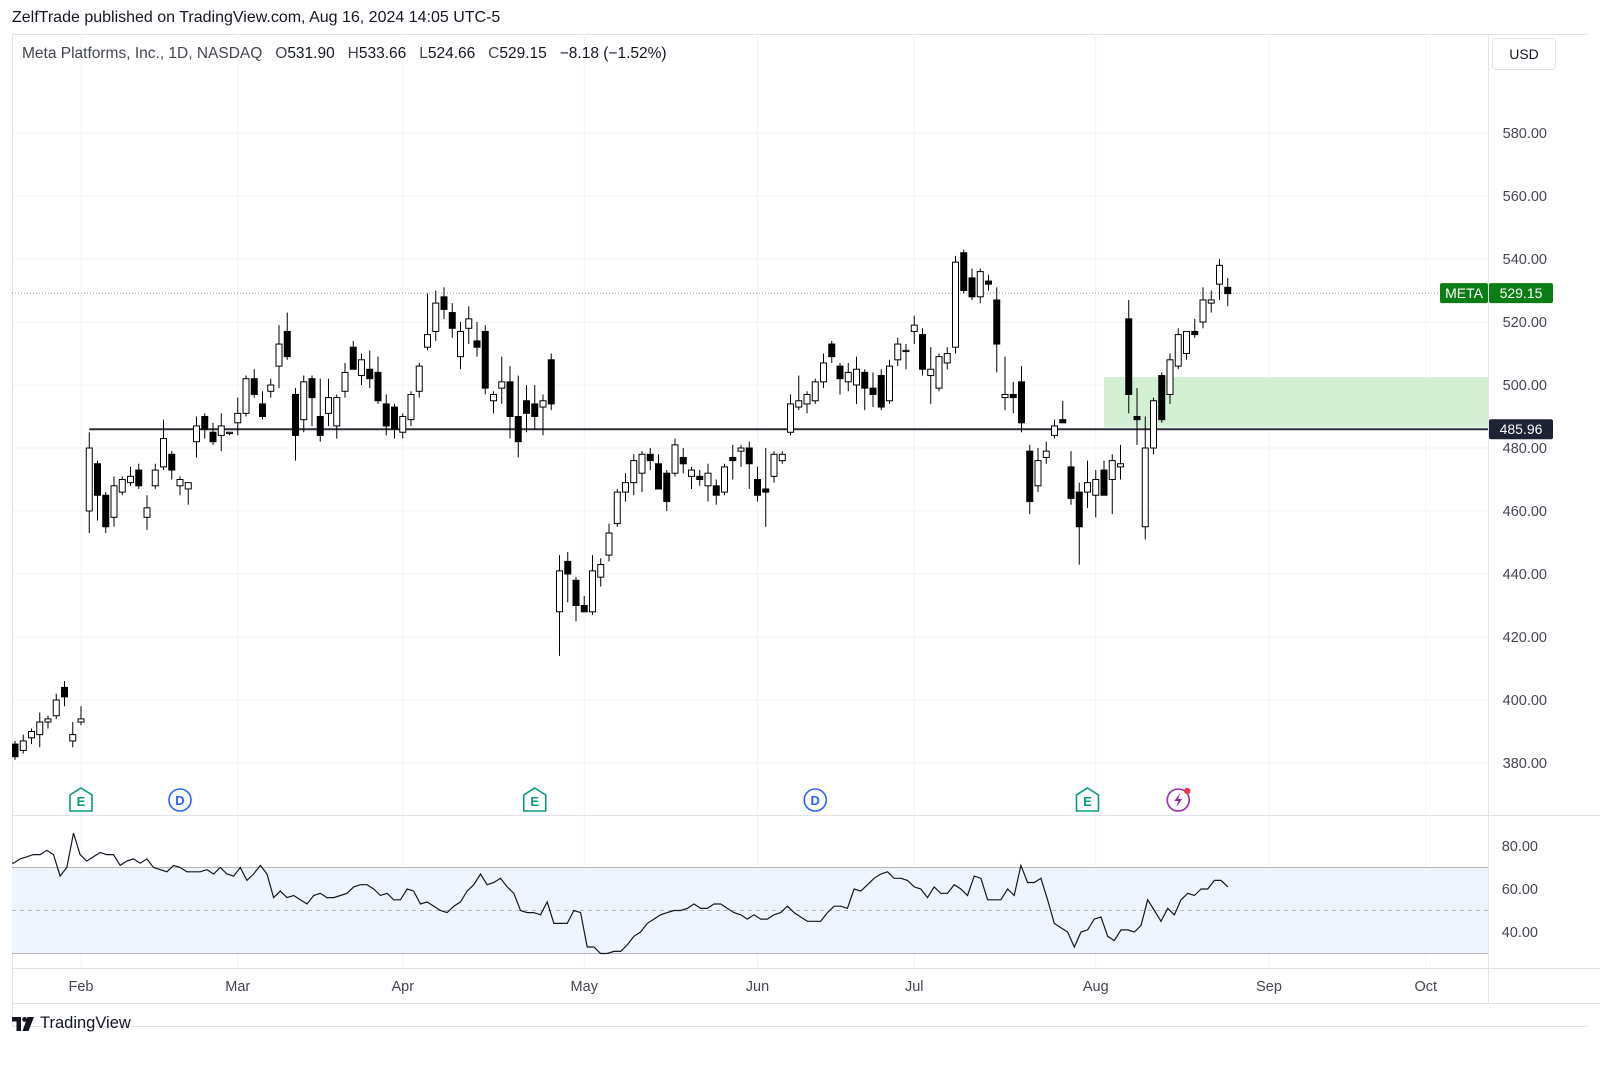  Describe the element at coordinates (1096, 987) in the screenshot. I see `time-axis-label: Aug` at that location.